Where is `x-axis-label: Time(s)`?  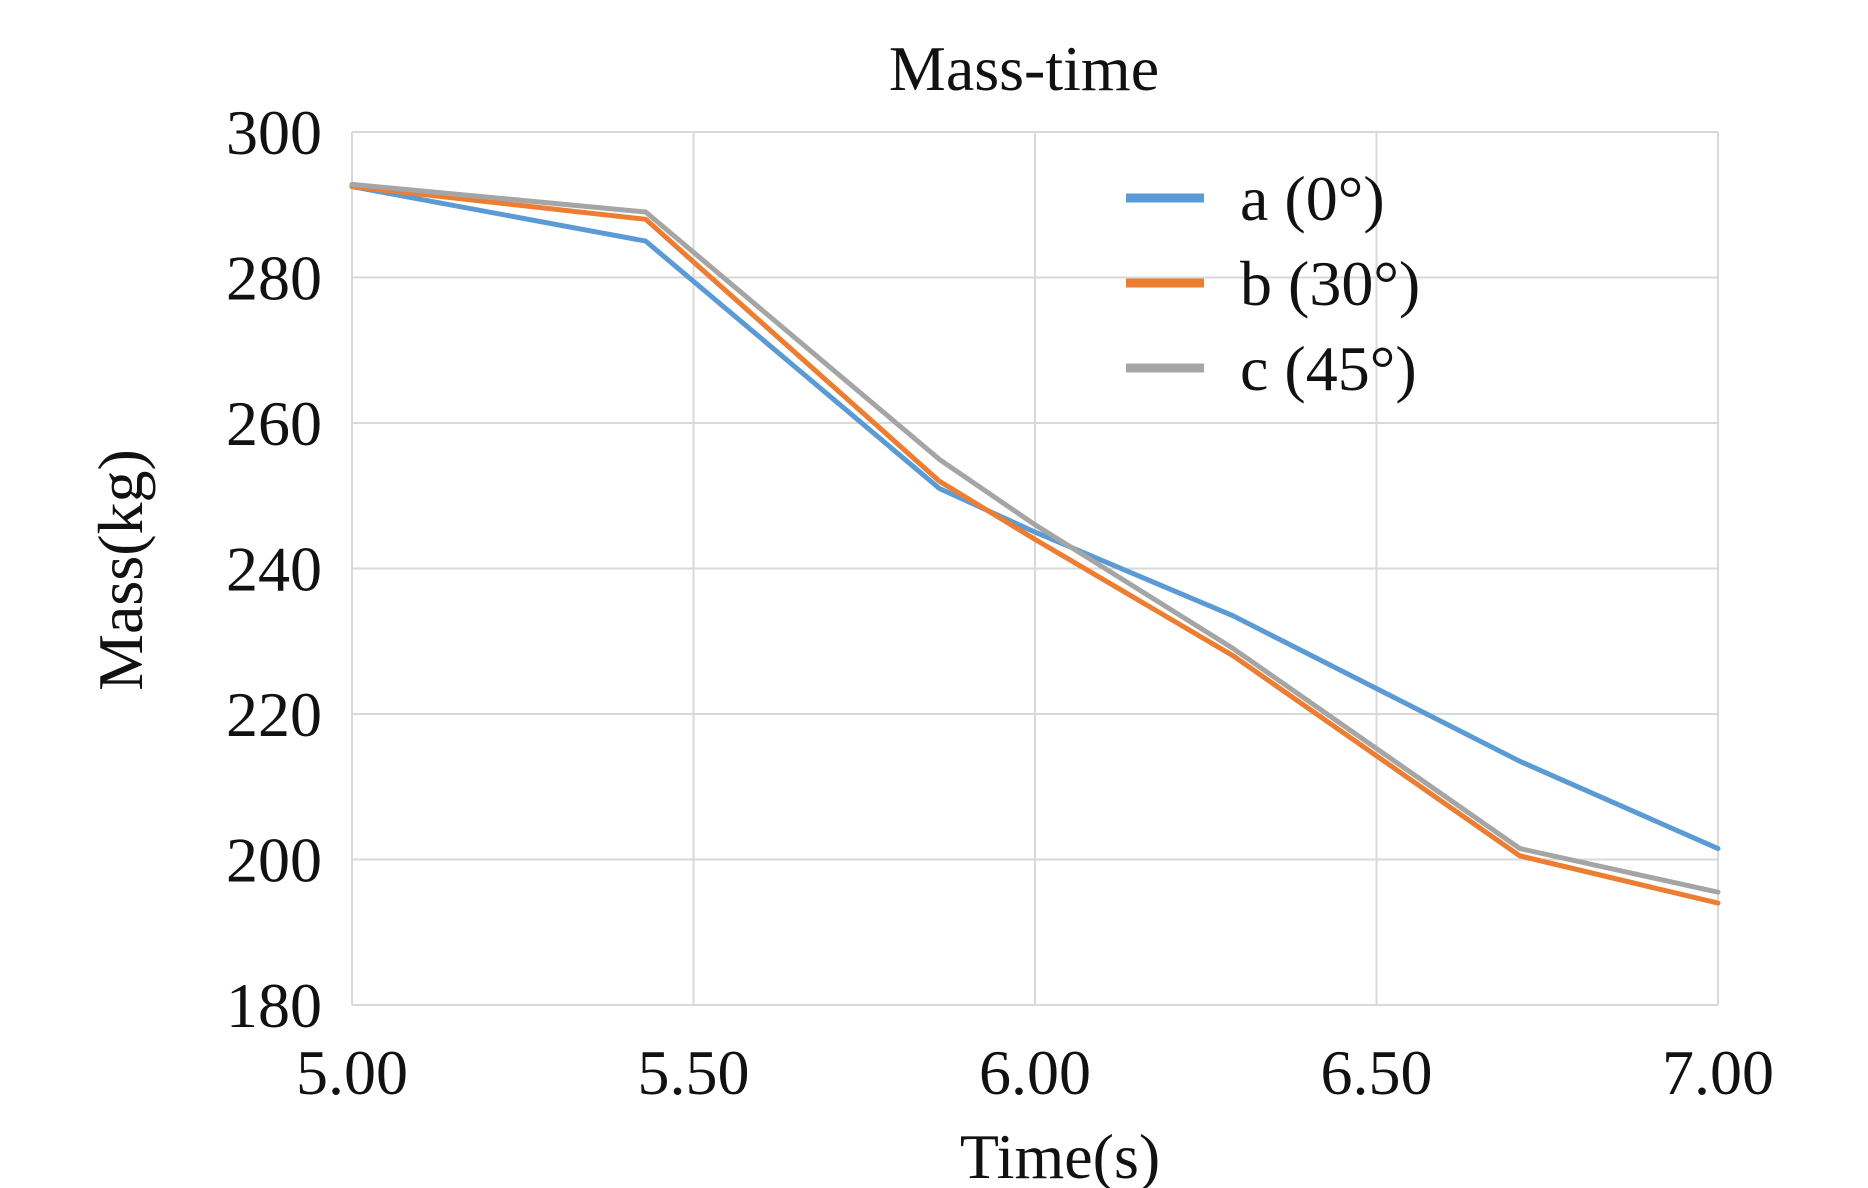
x-axis-label: Time(s) is located at coordinates (1060, 1154).